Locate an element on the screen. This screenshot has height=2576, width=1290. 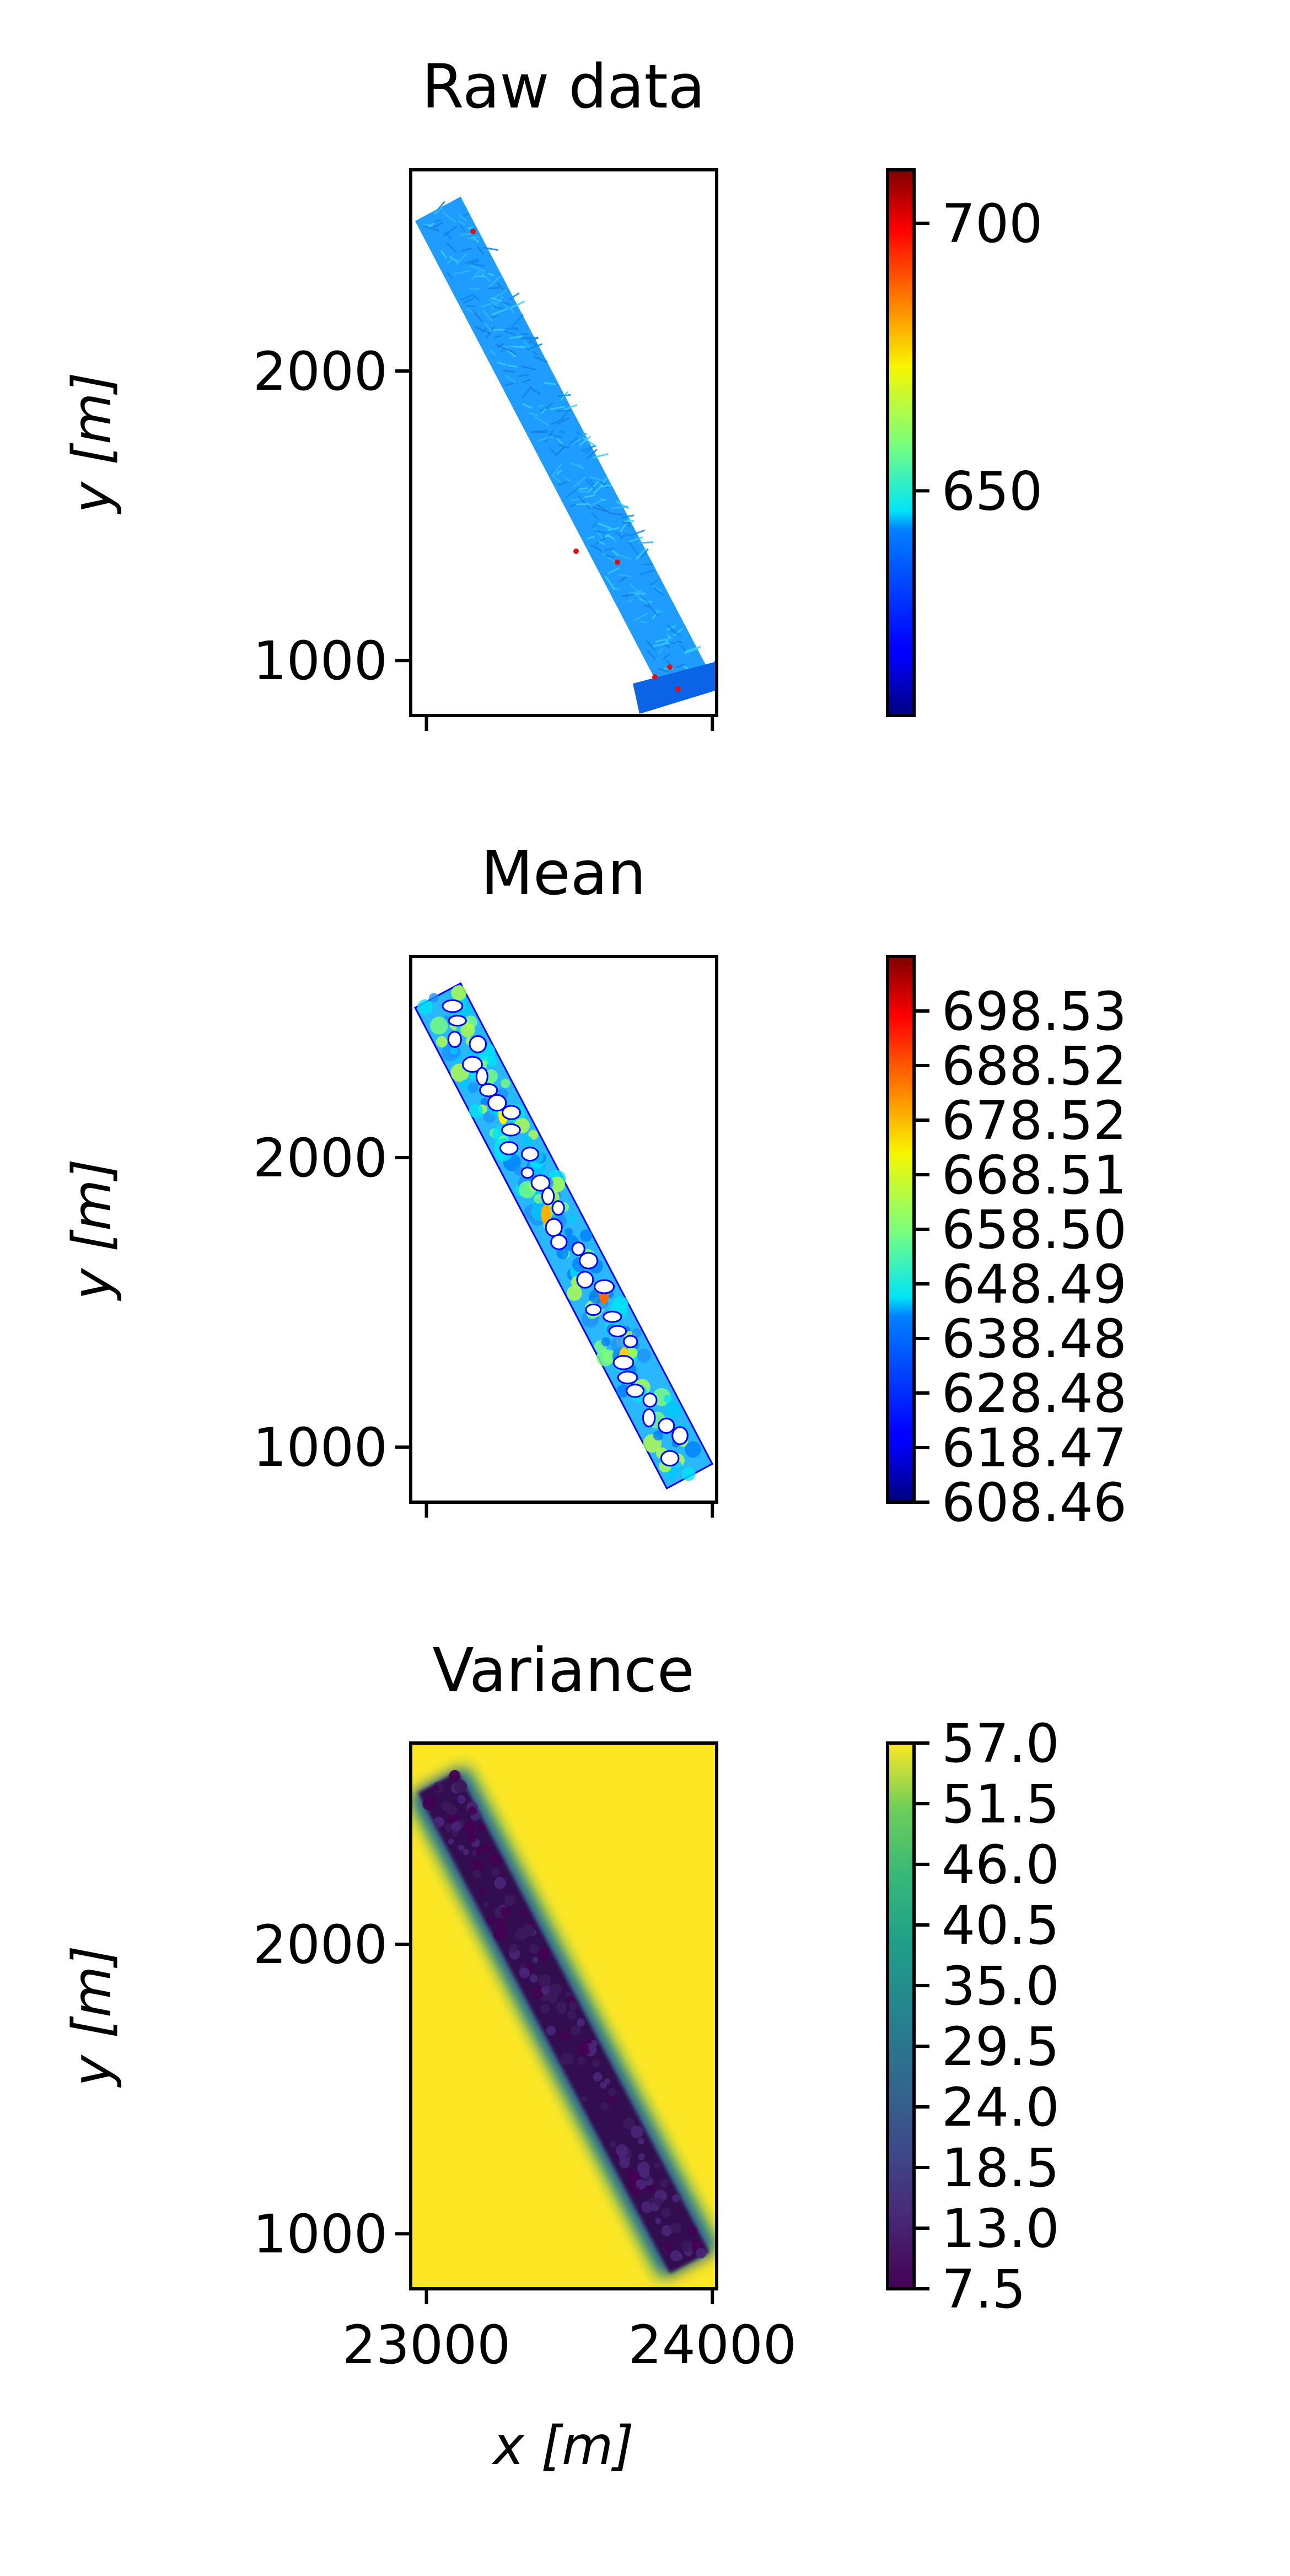
colorbar-tick-label: 13.0 is located at coordinates (1001, 2229).